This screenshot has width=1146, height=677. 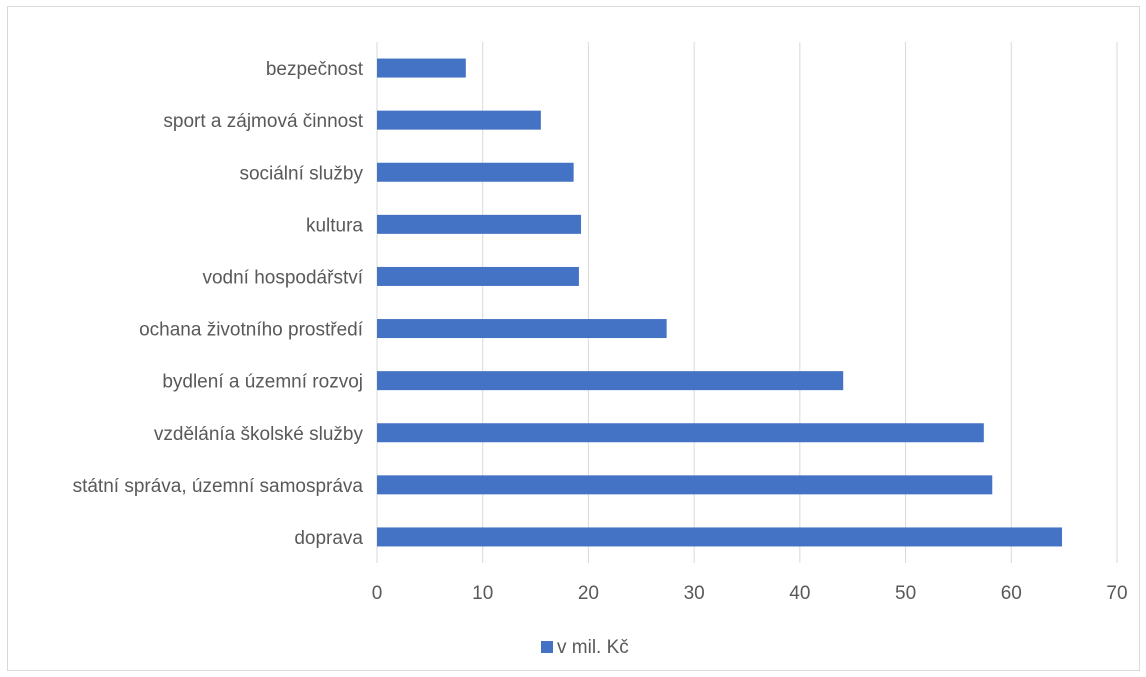 I want to click on x-tick-label-5: 50, so click(x=905, y=593).